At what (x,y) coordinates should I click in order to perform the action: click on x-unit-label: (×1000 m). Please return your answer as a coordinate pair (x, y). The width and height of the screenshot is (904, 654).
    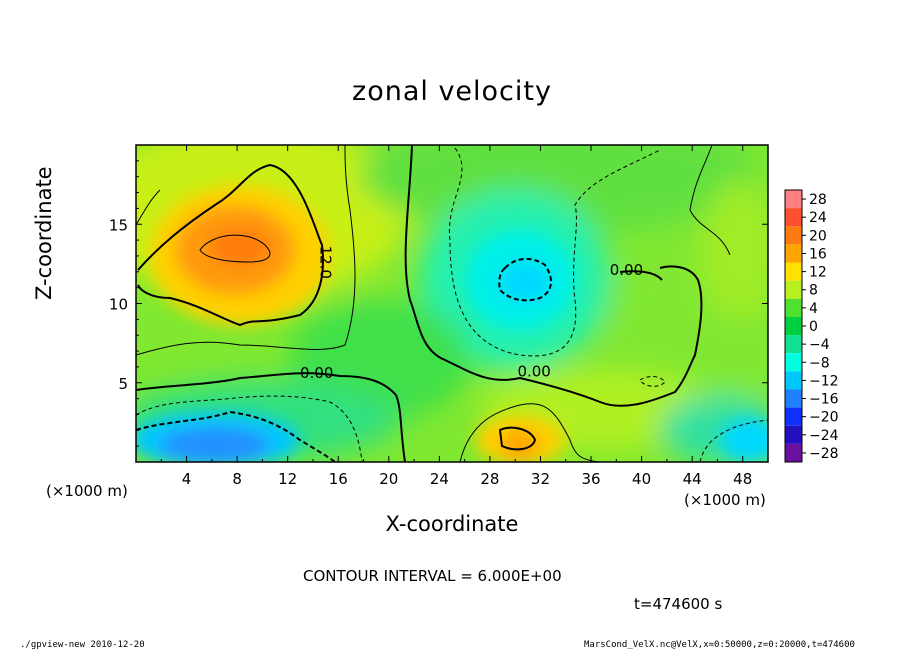
    Looking at the image, I should click on (725, 500).